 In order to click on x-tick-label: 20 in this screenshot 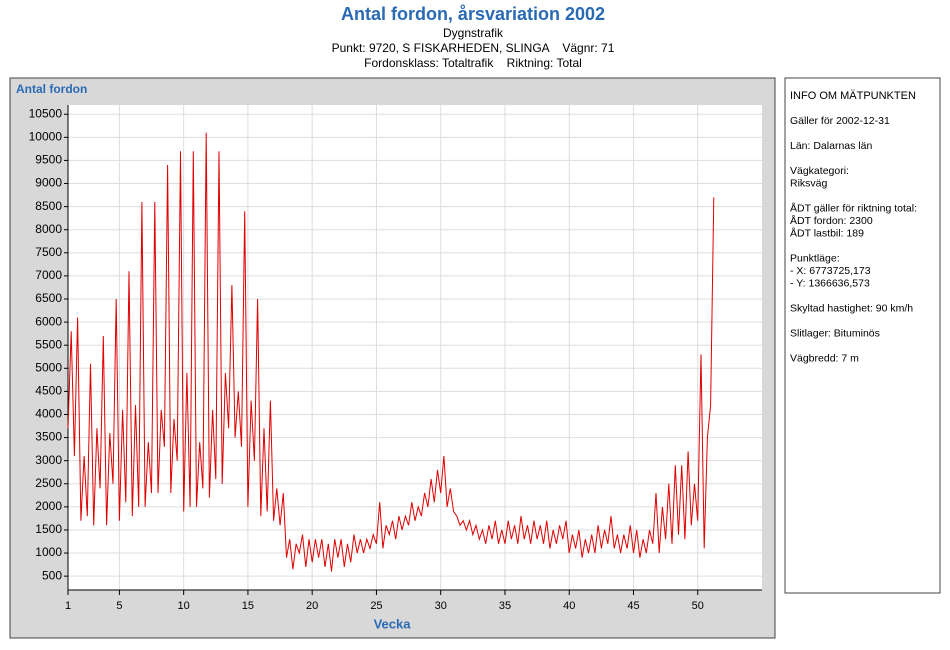, I will do `click(312, 606)`.